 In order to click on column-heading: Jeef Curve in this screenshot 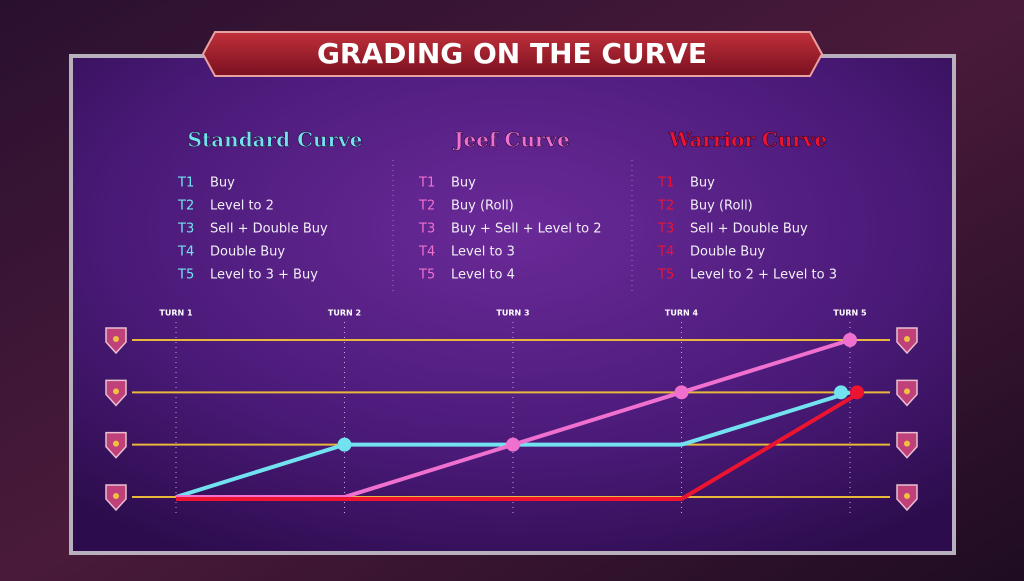, I will do `click(511, 140)`.